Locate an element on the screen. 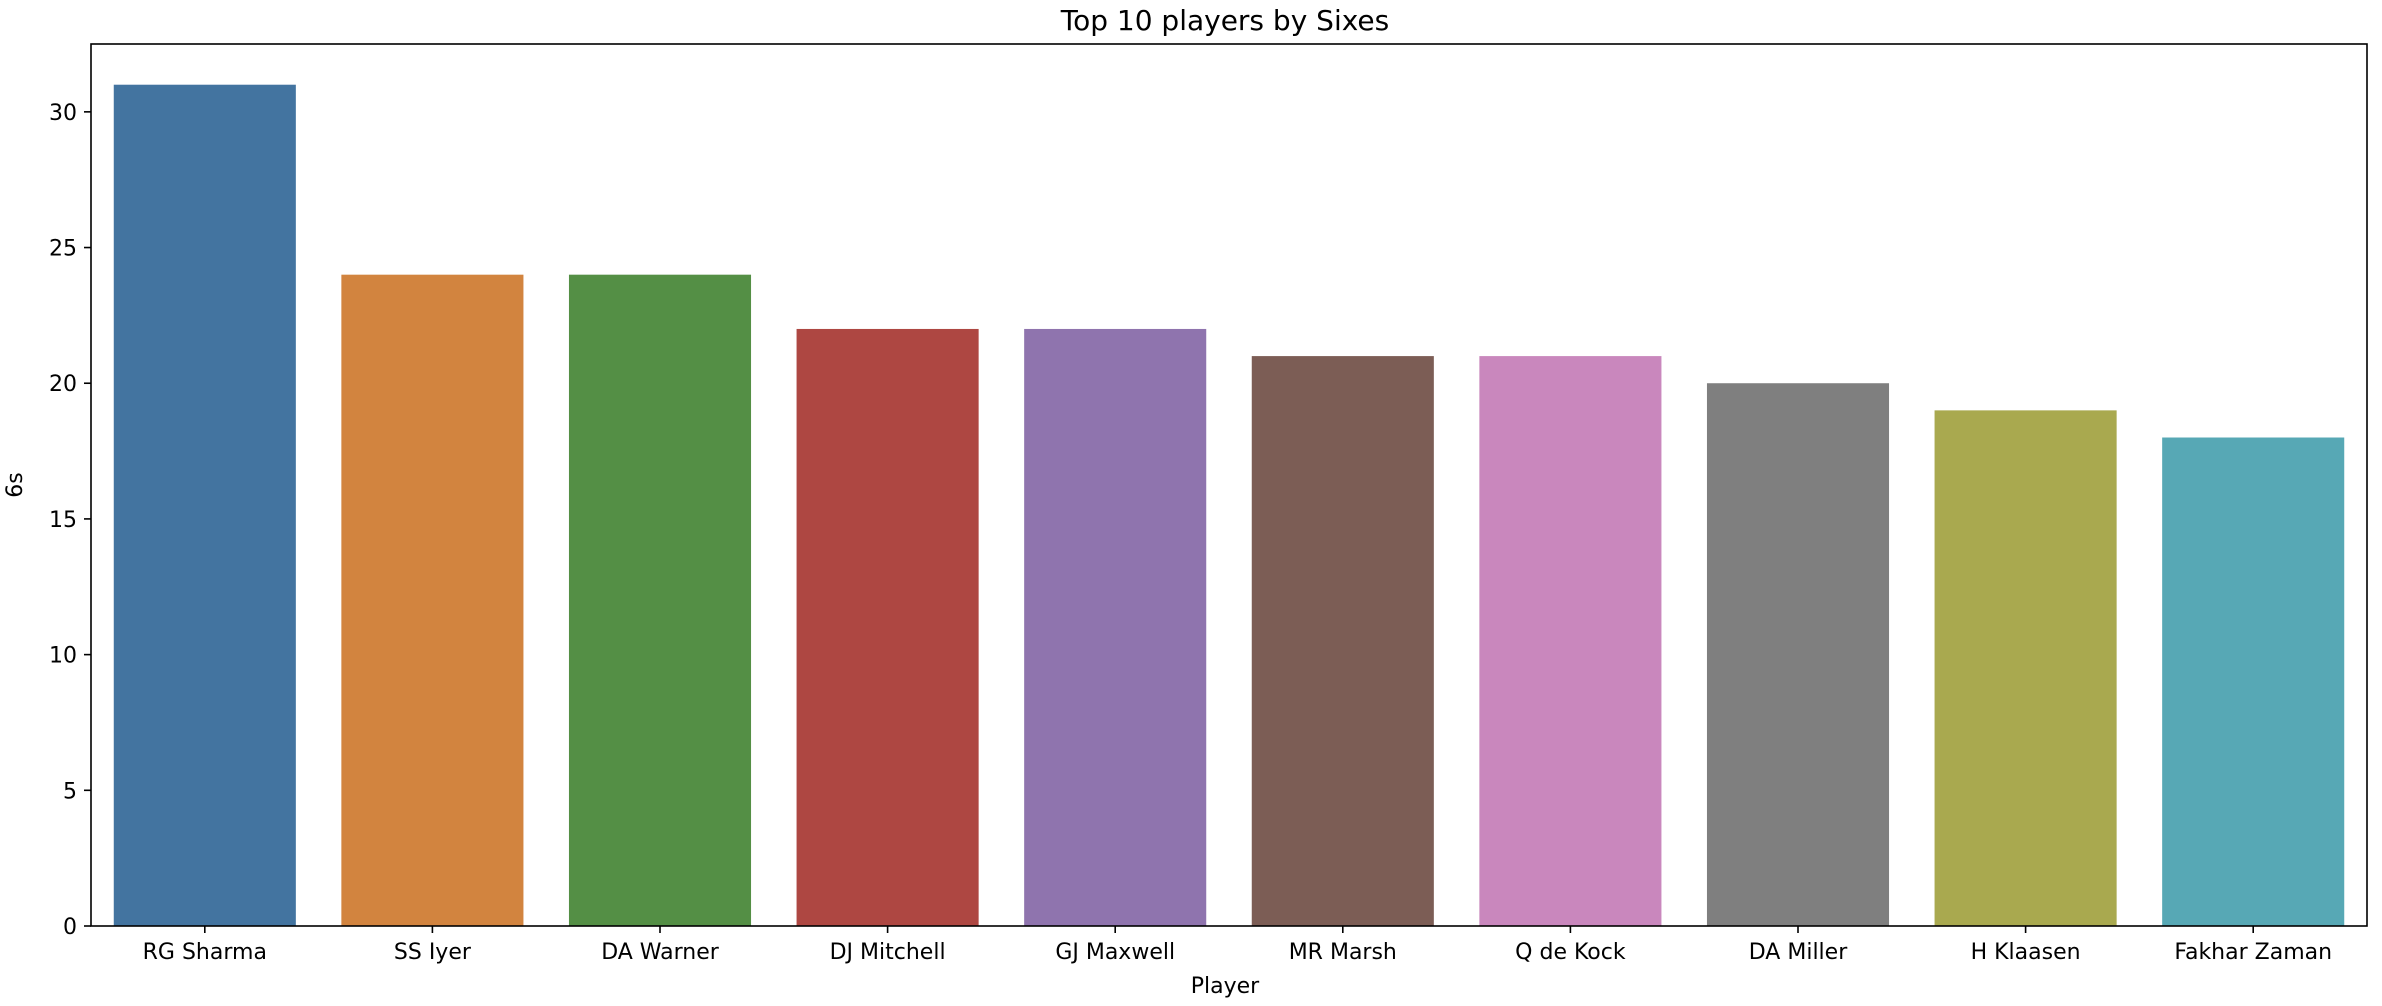 The image size is (2382, 1006). y-tick-label: 15 is located at coordinates (63, 520).